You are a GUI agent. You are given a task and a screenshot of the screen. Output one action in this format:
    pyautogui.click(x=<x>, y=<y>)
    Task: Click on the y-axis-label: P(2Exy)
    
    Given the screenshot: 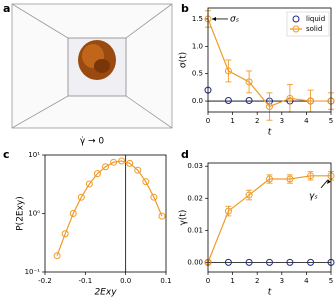 What is the action you would take?
    pyautogui.click(x=21, y=213)
    